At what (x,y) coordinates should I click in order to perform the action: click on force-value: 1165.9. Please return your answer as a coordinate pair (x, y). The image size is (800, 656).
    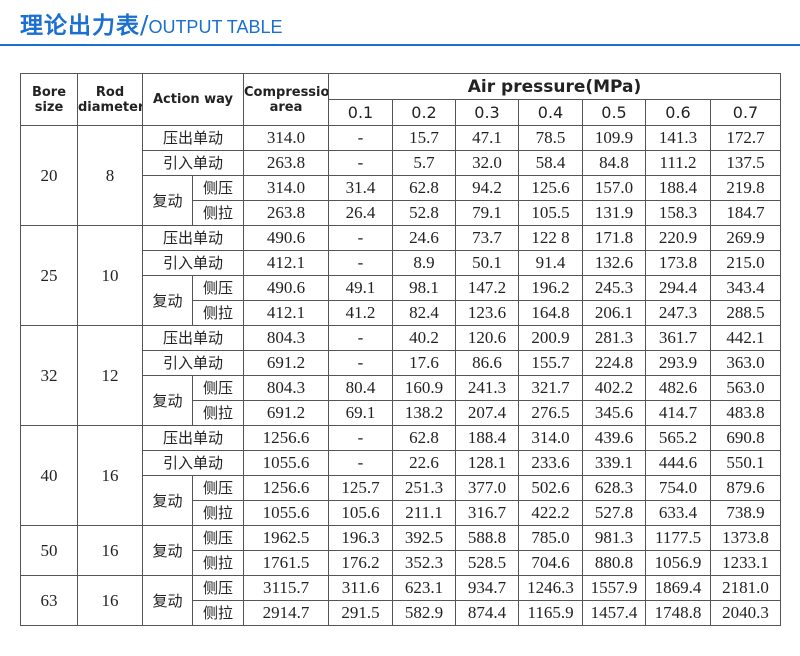
    Looking at the image, I should click on (551, 613).